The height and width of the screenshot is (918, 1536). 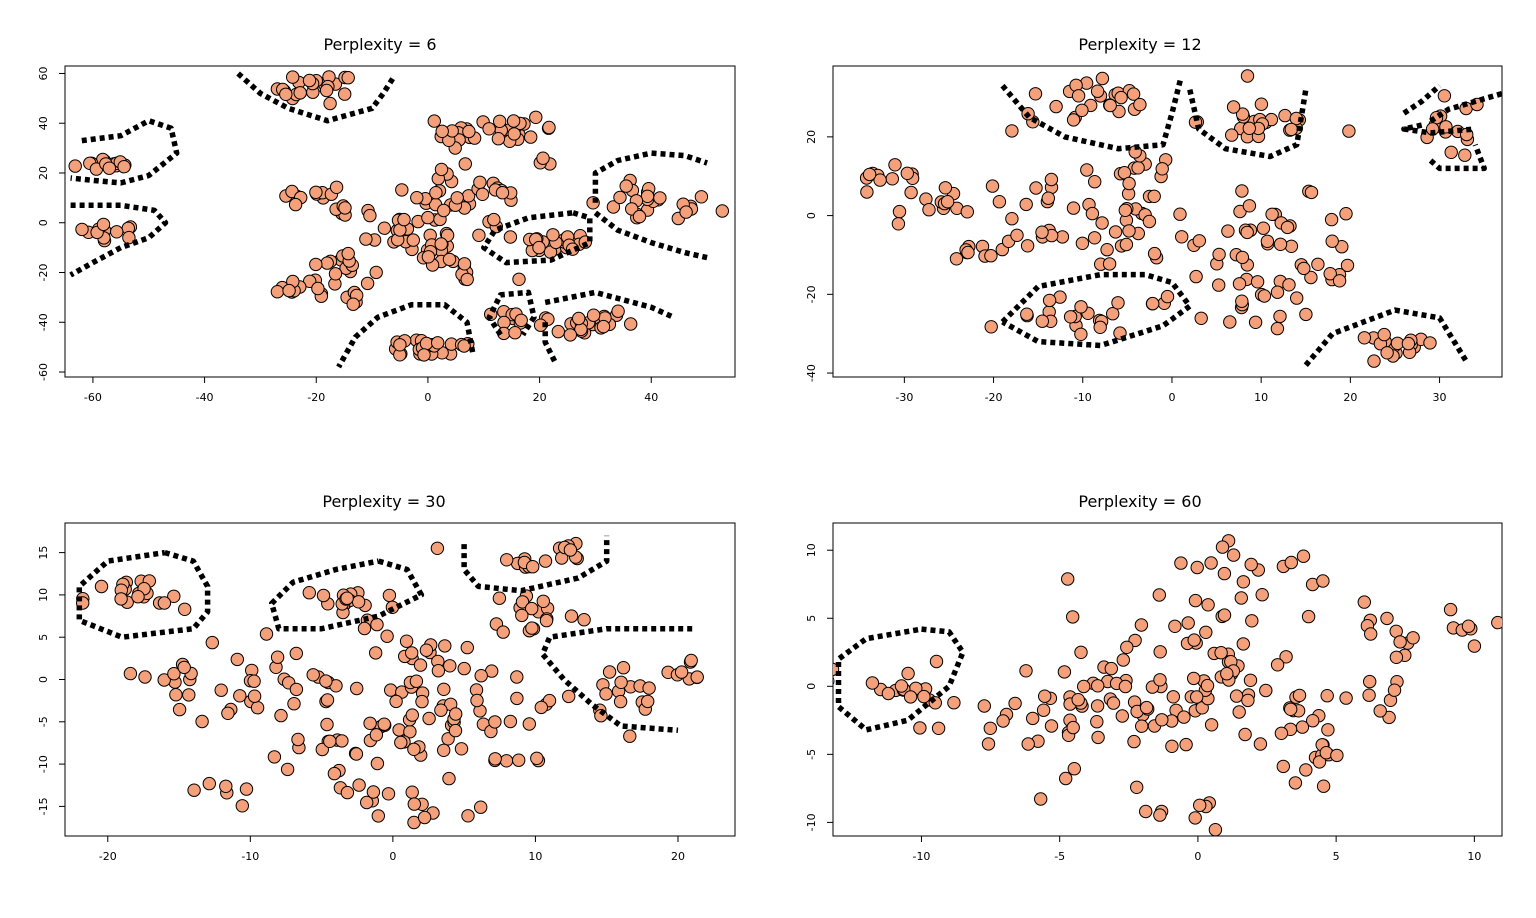 What do you see at coordinates (811, 373) in the screenshot?
I see `y-tick-label: -40` at bounding box center [811, 373].